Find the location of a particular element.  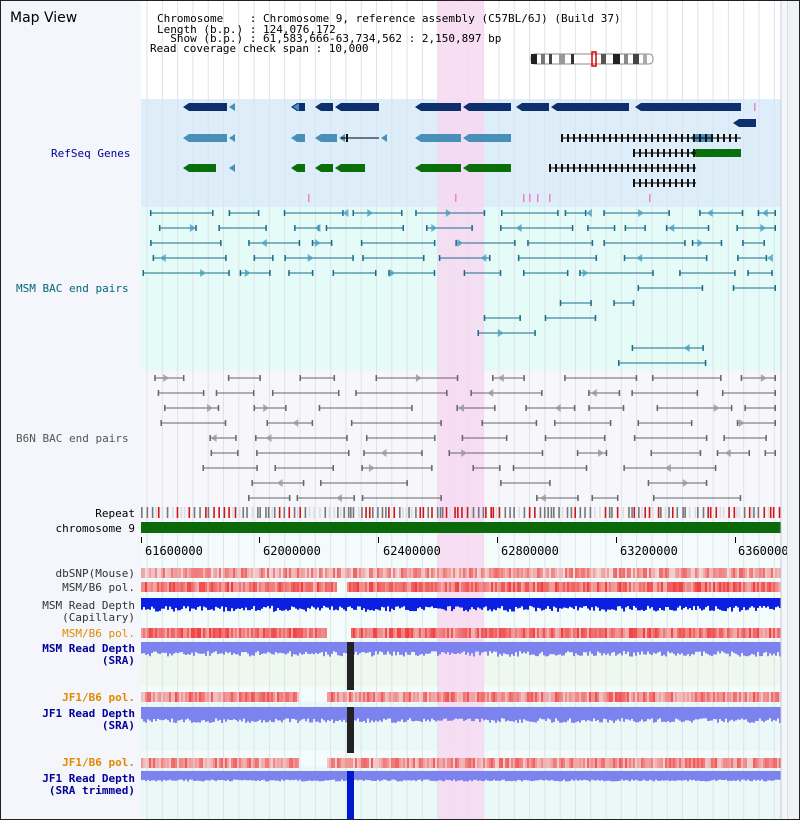

bac-end-arrow is located at coordinates (490, 393).